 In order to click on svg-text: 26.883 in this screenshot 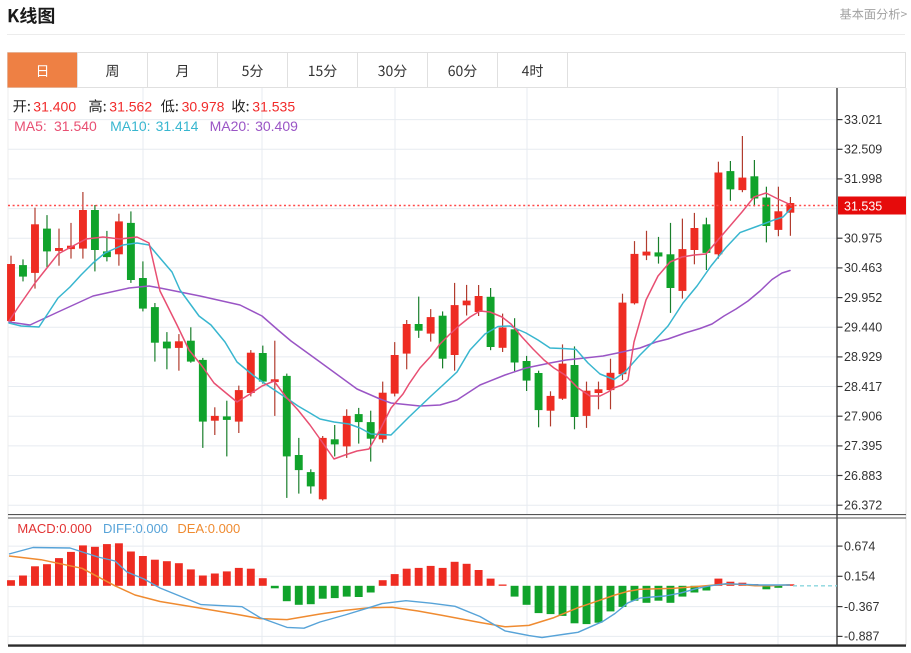, I will do `click(863, 476)`.